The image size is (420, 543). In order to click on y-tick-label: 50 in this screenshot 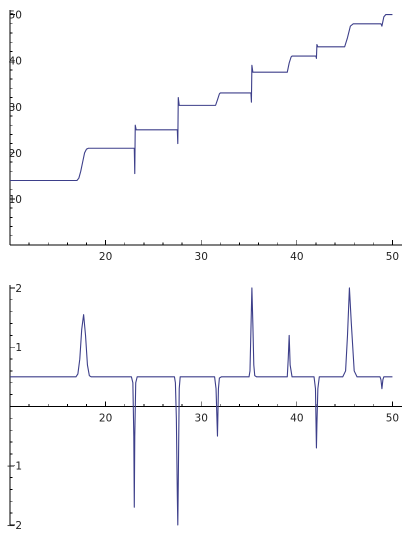, I will do `click(15, 16)`.